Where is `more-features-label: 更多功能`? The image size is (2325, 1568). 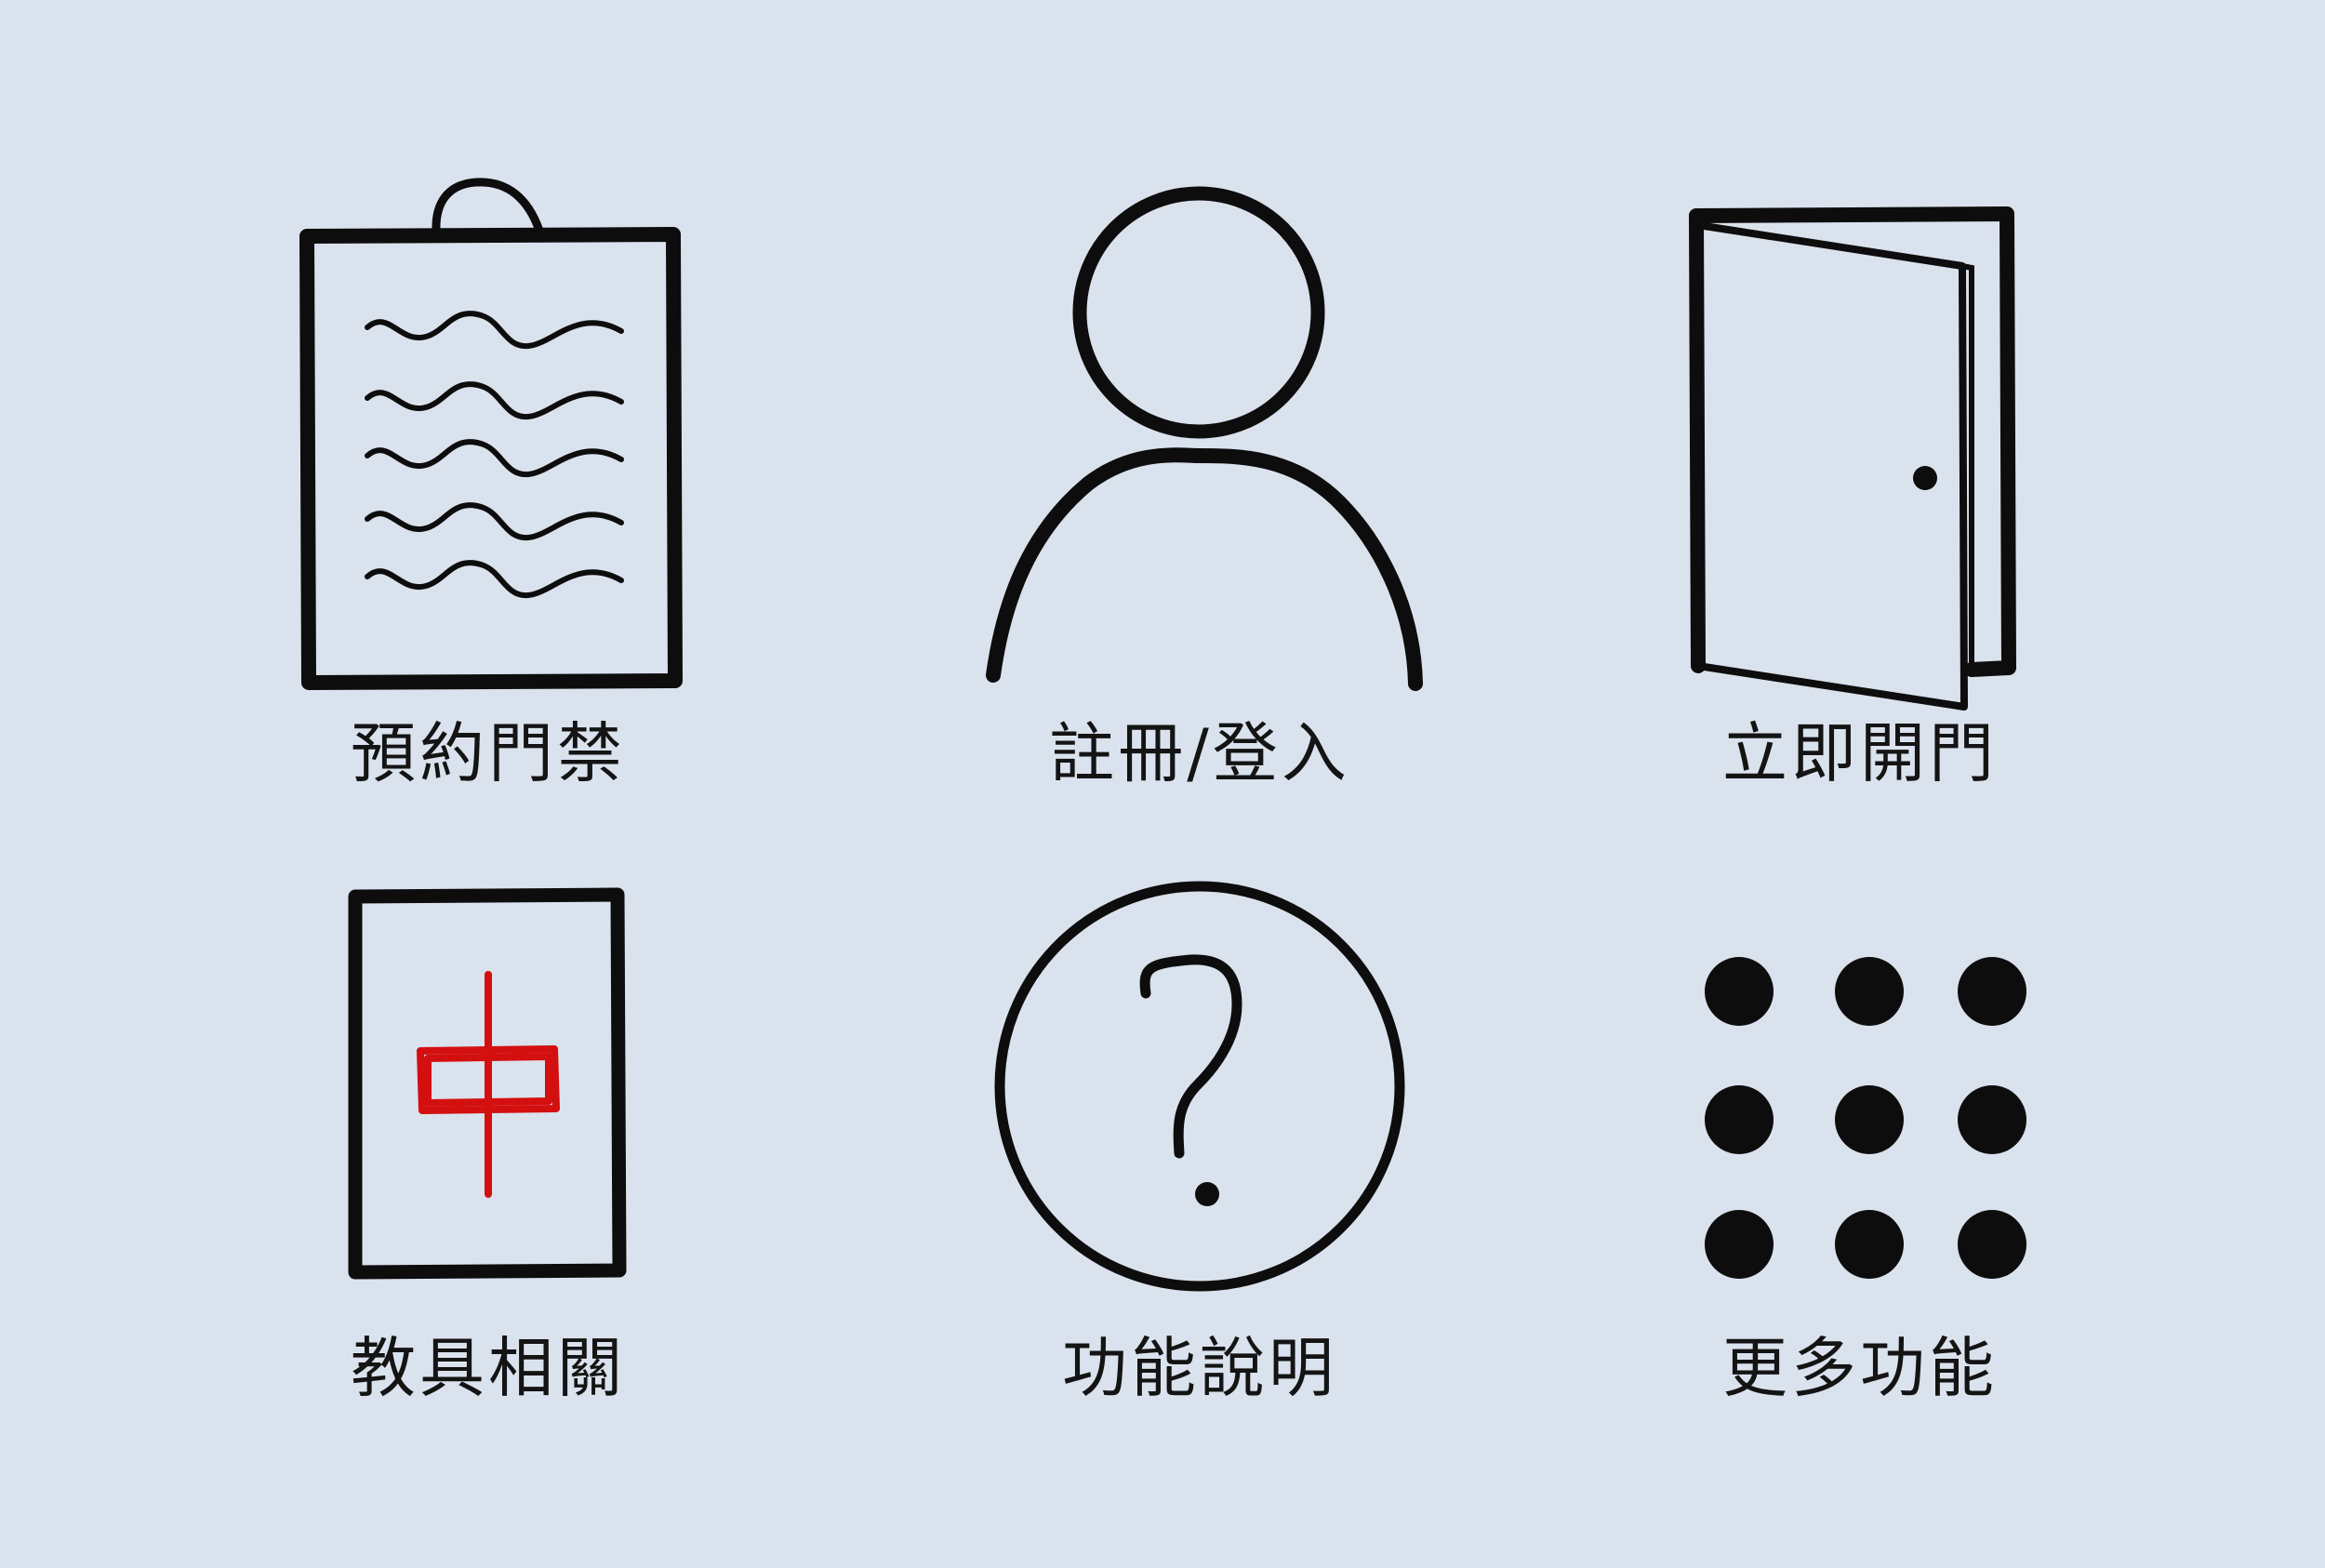 more-features-label: 更多功能 is located at coordinates (1860, 1368).